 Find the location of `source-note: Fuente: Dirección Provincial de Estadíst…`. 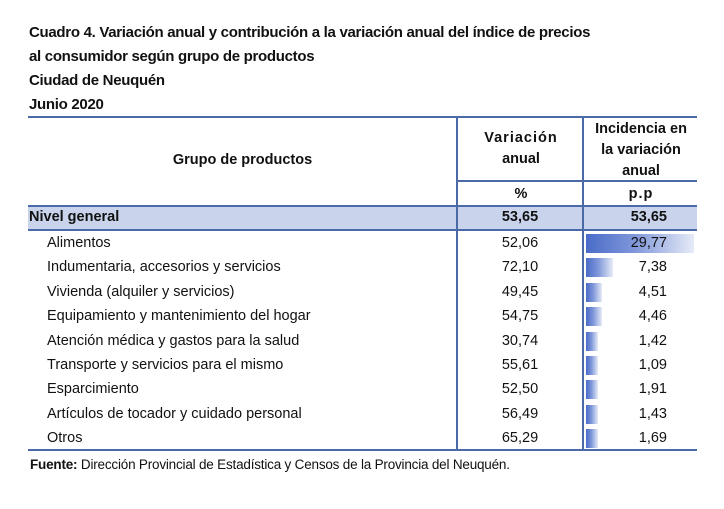

source-note: Fuente: Dirección Provincial de Estadíst… is located at coordinates (270, 464).